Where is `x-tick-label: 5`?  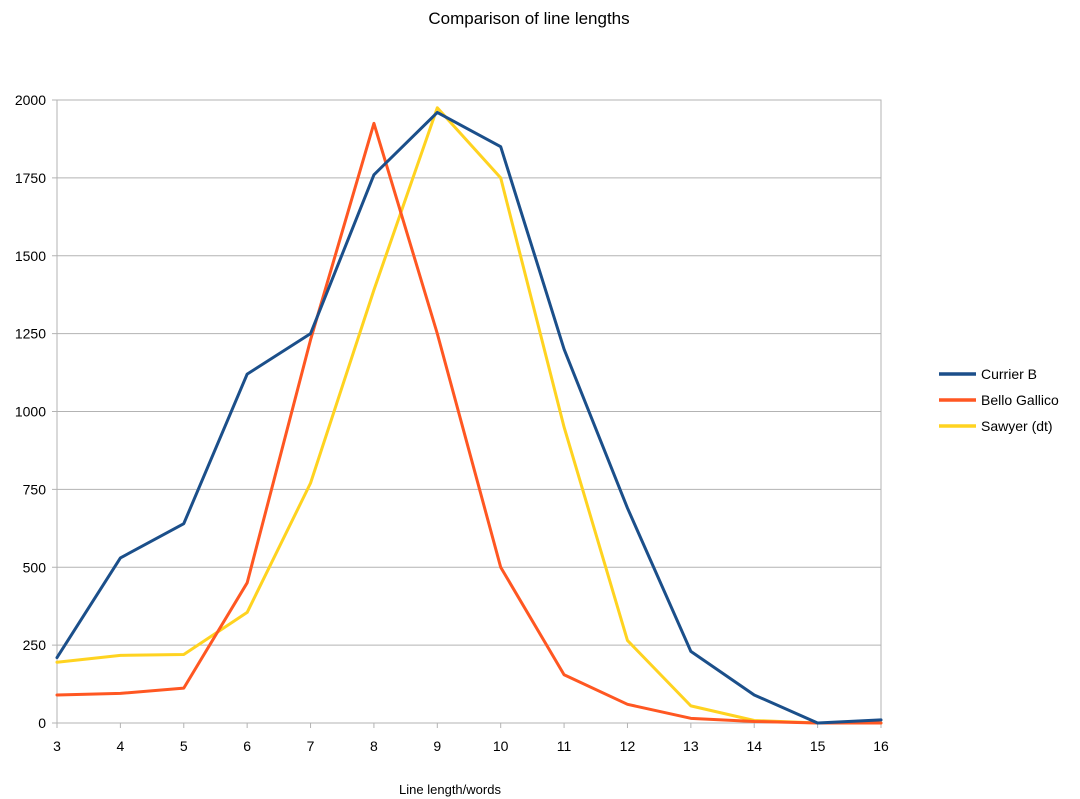
x-tick-label: 5 is located at coordinates (184, 746).